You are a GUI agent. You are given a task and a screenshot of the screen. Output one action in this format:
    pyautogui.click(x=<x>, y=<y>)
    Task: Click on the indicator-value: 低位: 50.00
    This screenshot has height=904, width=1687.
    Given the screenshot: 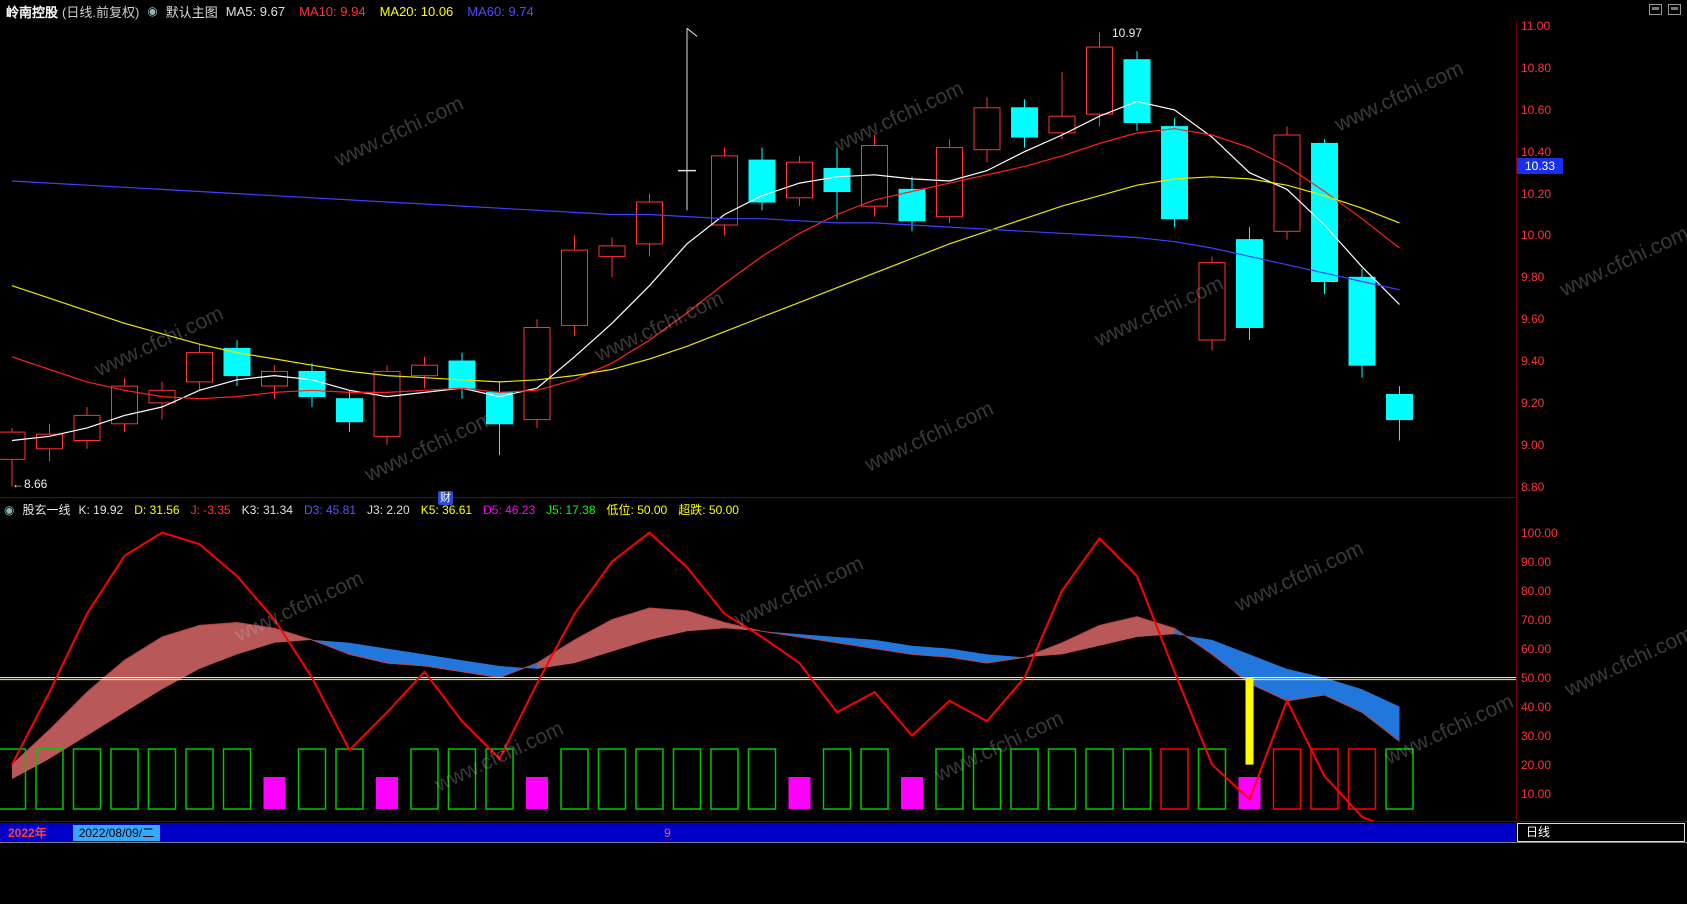 What is the action you would take?
    pyautogui.click(x=637, y=510)
    